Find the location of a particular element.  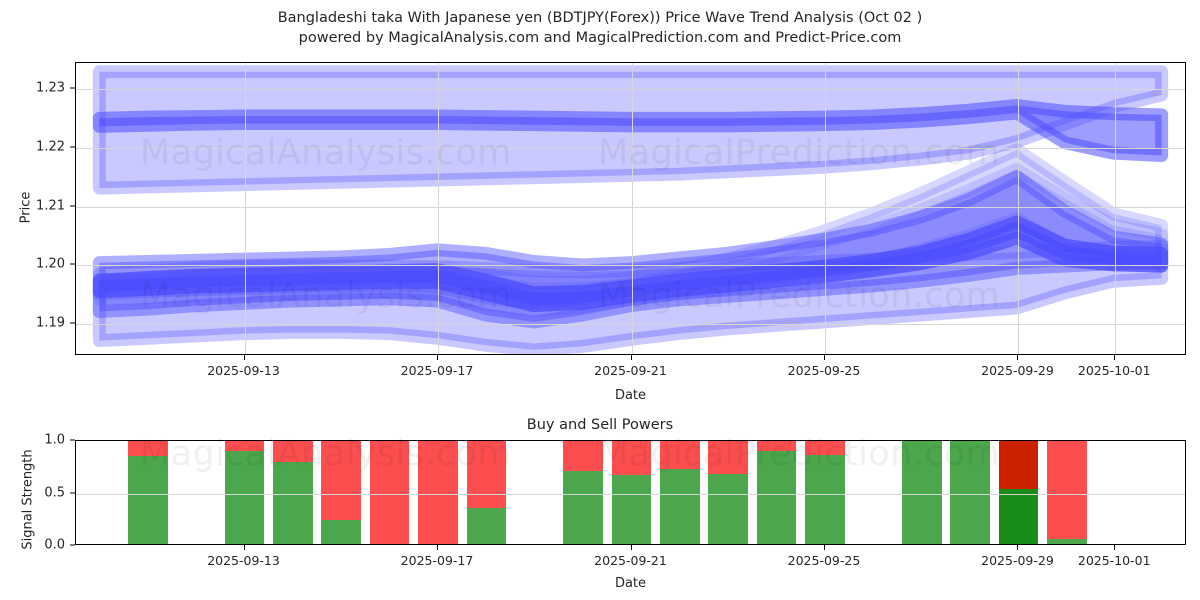

bars-x-axis-label: Date is located at coordinates (630, 583).